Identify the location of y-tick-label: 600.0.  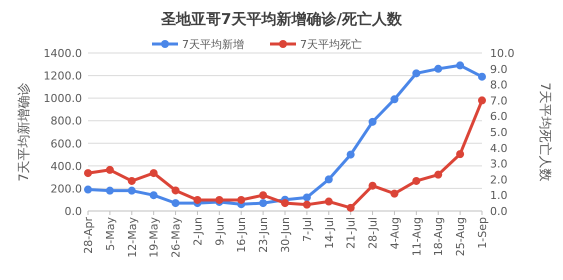
(66, 143).